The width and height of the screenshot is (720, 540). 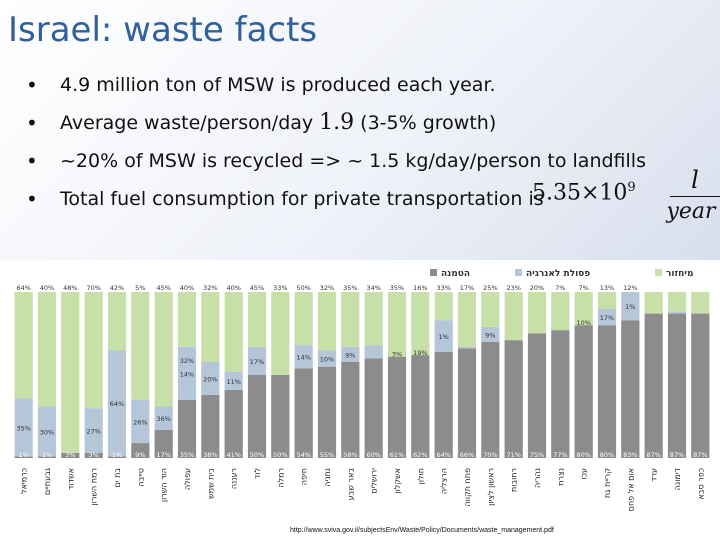 What do you see at coordinates (303, 288) in the screenshot?
I see `top-data-label: 50%` at bounding box center [303, 288].